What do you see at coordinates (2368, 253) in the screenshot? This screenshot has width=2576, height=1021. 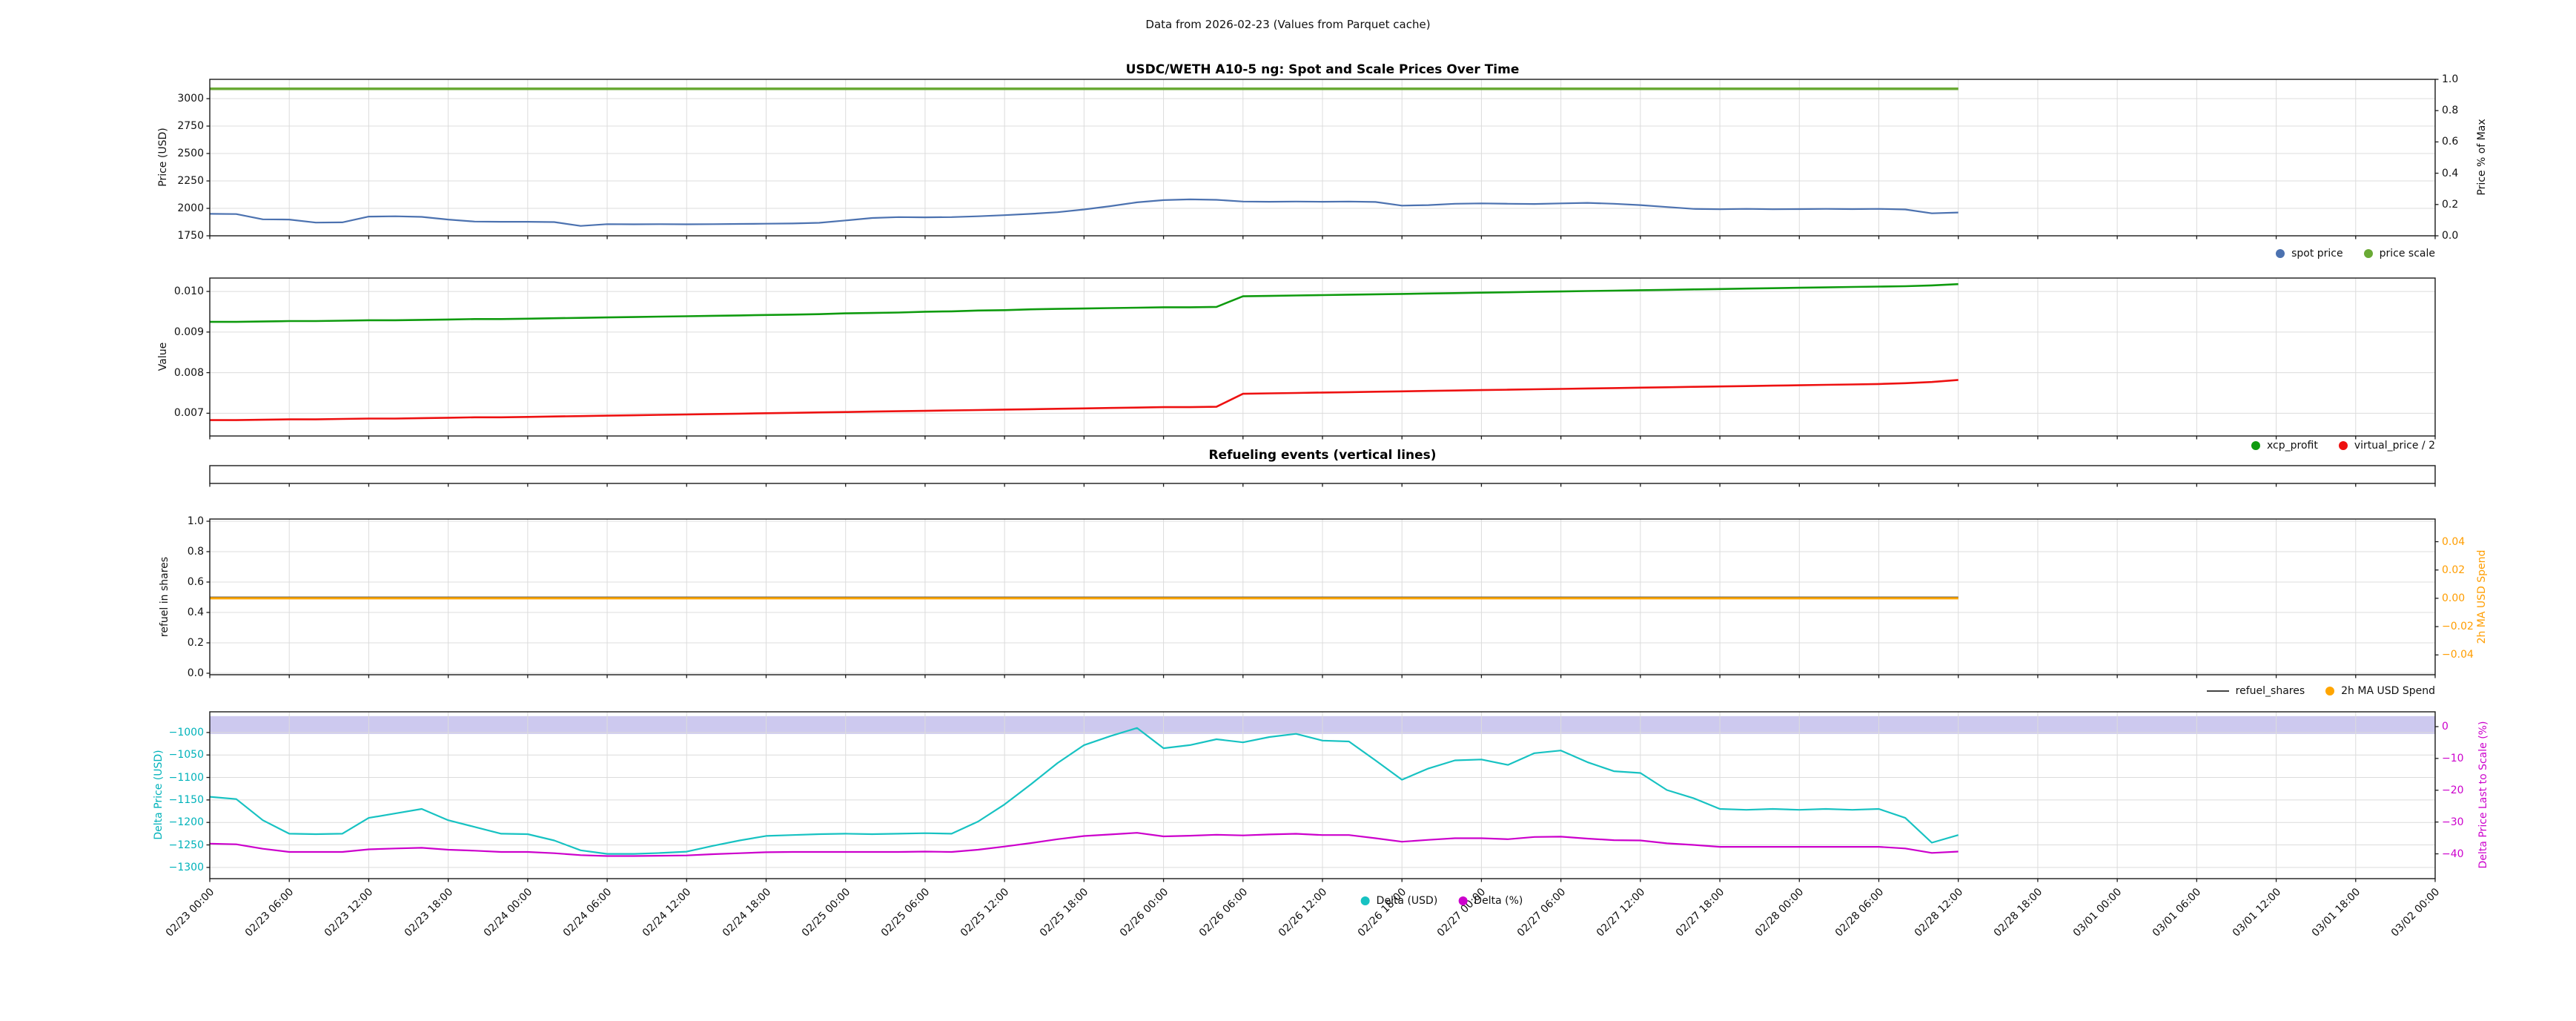 I see `price-scale-marker-icon` at bounding box center [2368, 253].